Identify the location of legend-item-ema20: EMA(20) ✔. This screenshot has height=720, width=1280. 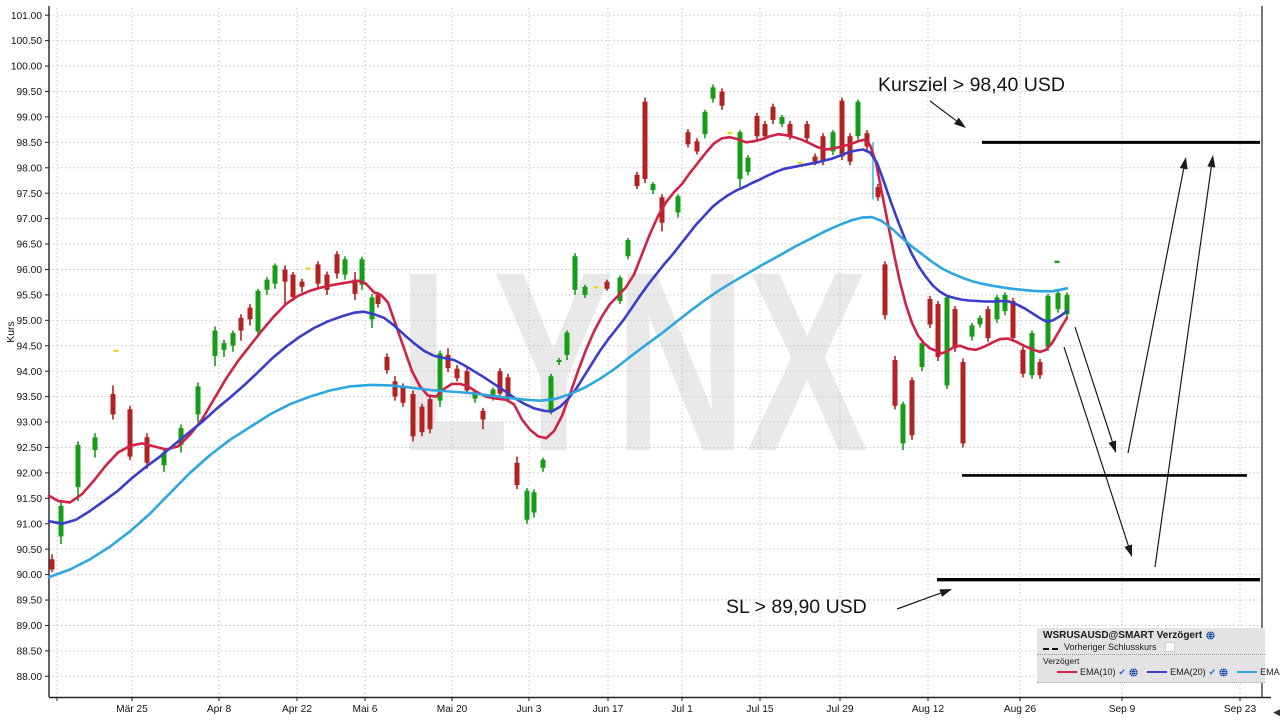
(1187, 672).